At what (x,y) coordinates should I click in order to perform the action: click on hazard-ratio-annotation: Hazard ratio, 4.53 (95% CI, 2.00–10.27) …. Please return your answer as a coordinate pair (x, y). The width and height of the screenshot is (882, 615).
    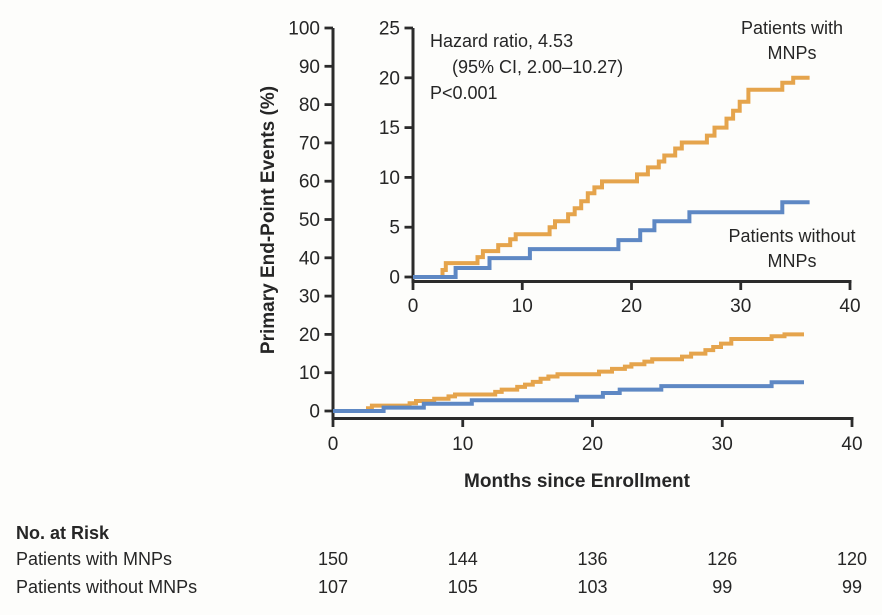
    Looking at the image, I should click on (526, 67).